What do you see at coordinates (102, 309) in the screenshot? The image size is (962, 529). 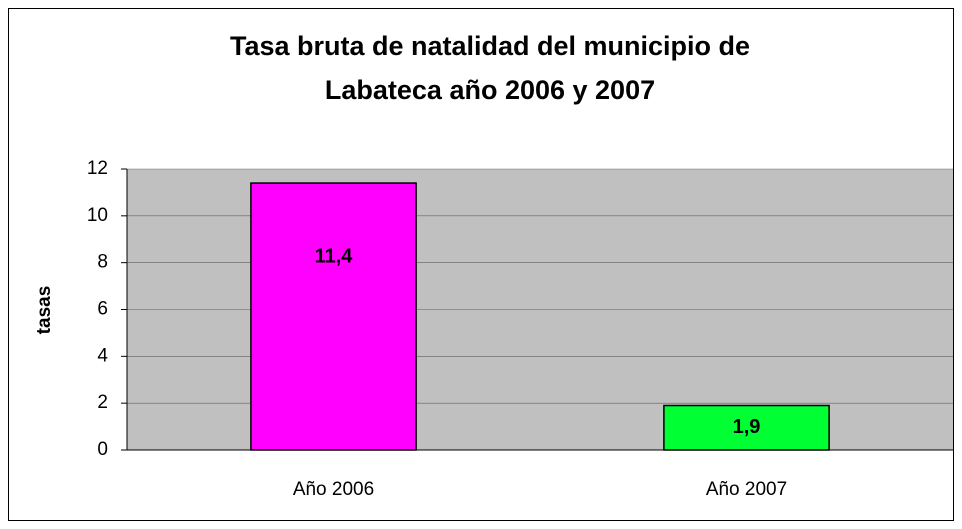 I see `y-tick-label: 6` at bounding box center [102, 309].